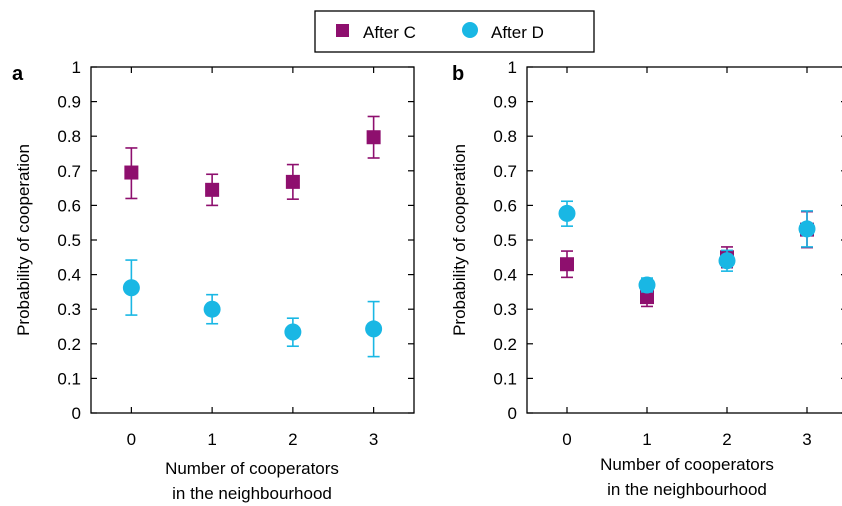  Describe the element at coordinates (292, 439) in the screenshot. I see `panel-a-x-tick-label: 2` at that location.